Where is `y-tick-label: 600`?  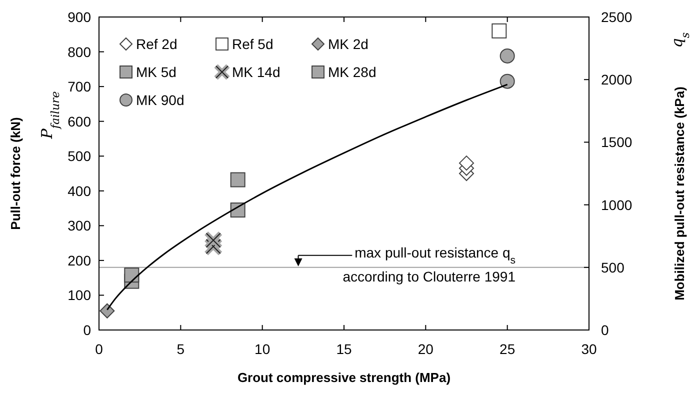
y-tick-label: 600 is located at coordinates (80, 121).